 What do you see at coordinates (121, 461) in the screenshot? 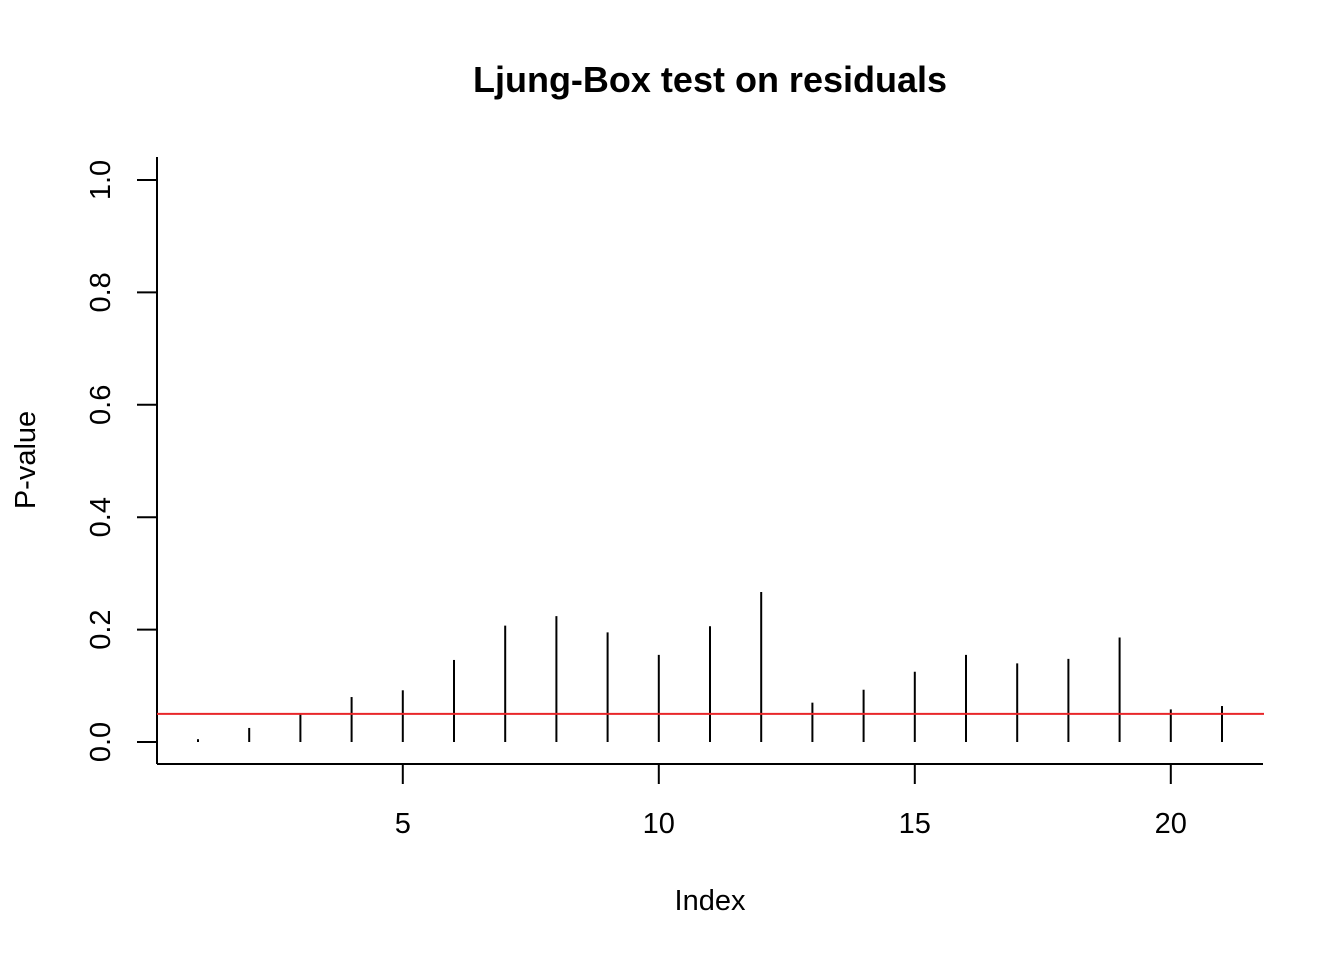
I see `y-ticks: 0.0 0.2 0.4 0.6 0.8 1.0` at bounding box center [121, 461].